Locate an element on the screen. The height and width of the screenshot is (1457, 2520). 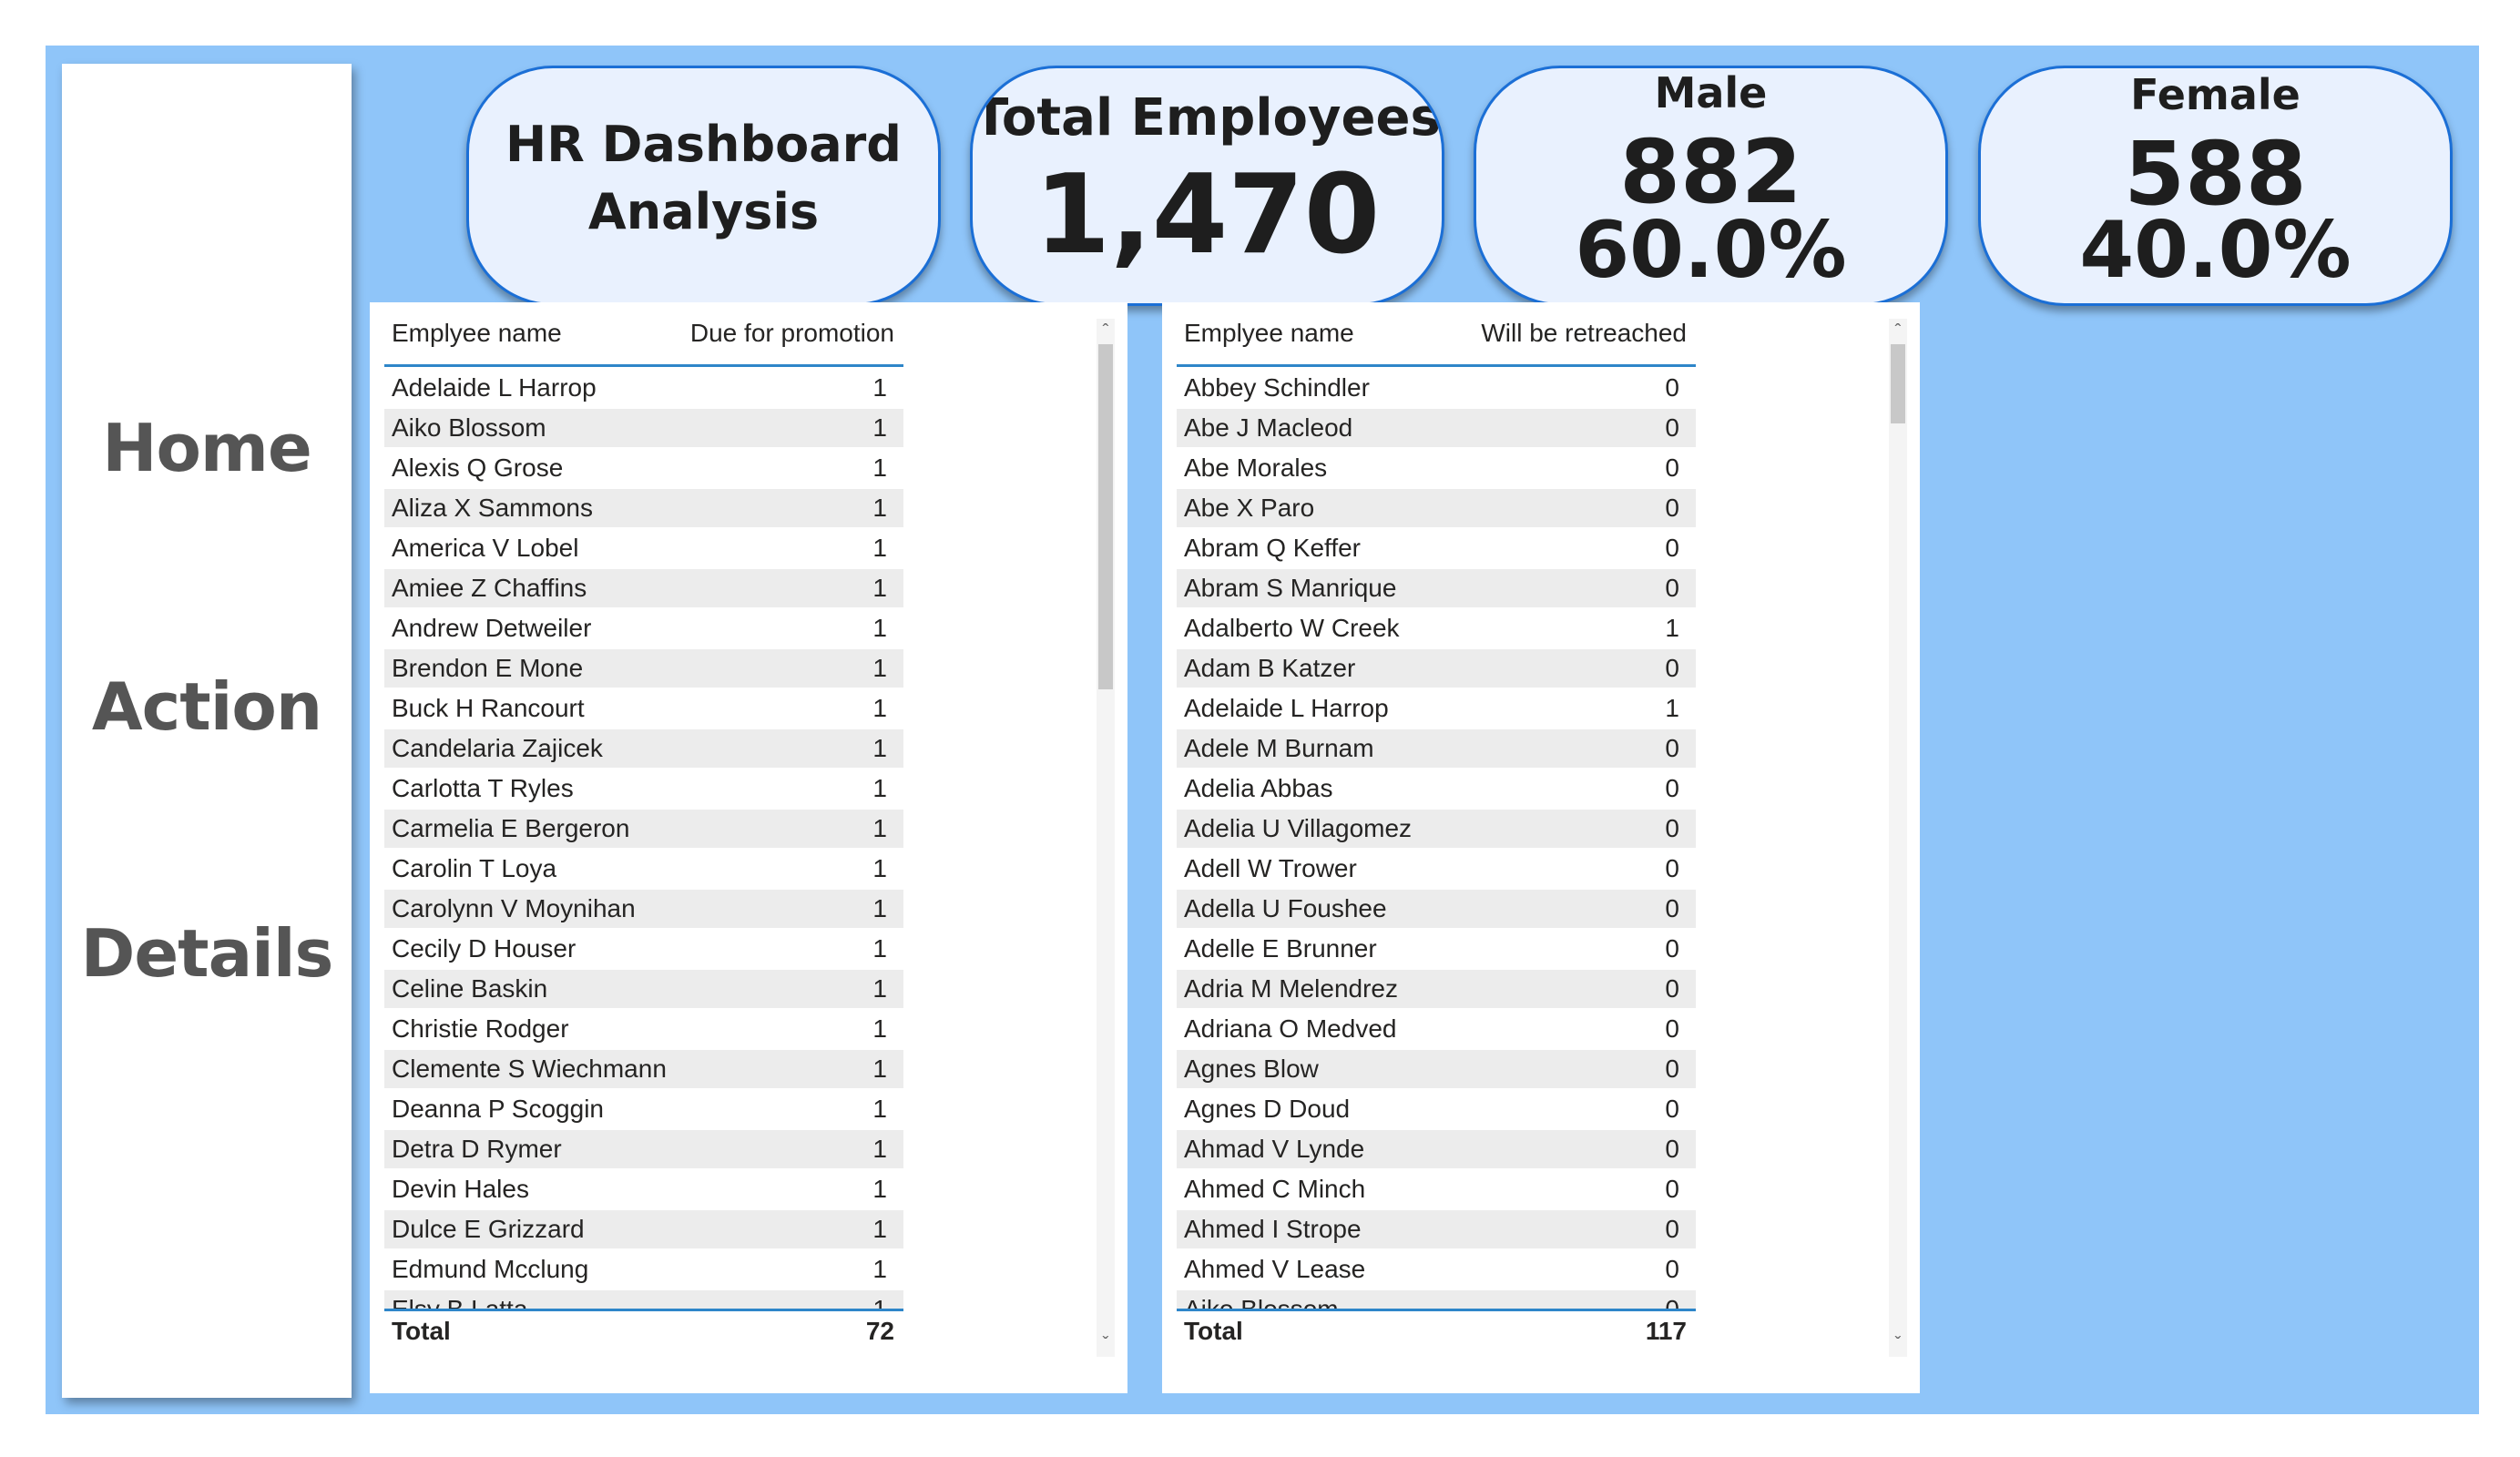
table-row: Adriana O Medved 0 is located at coordinates (1436, 1029).